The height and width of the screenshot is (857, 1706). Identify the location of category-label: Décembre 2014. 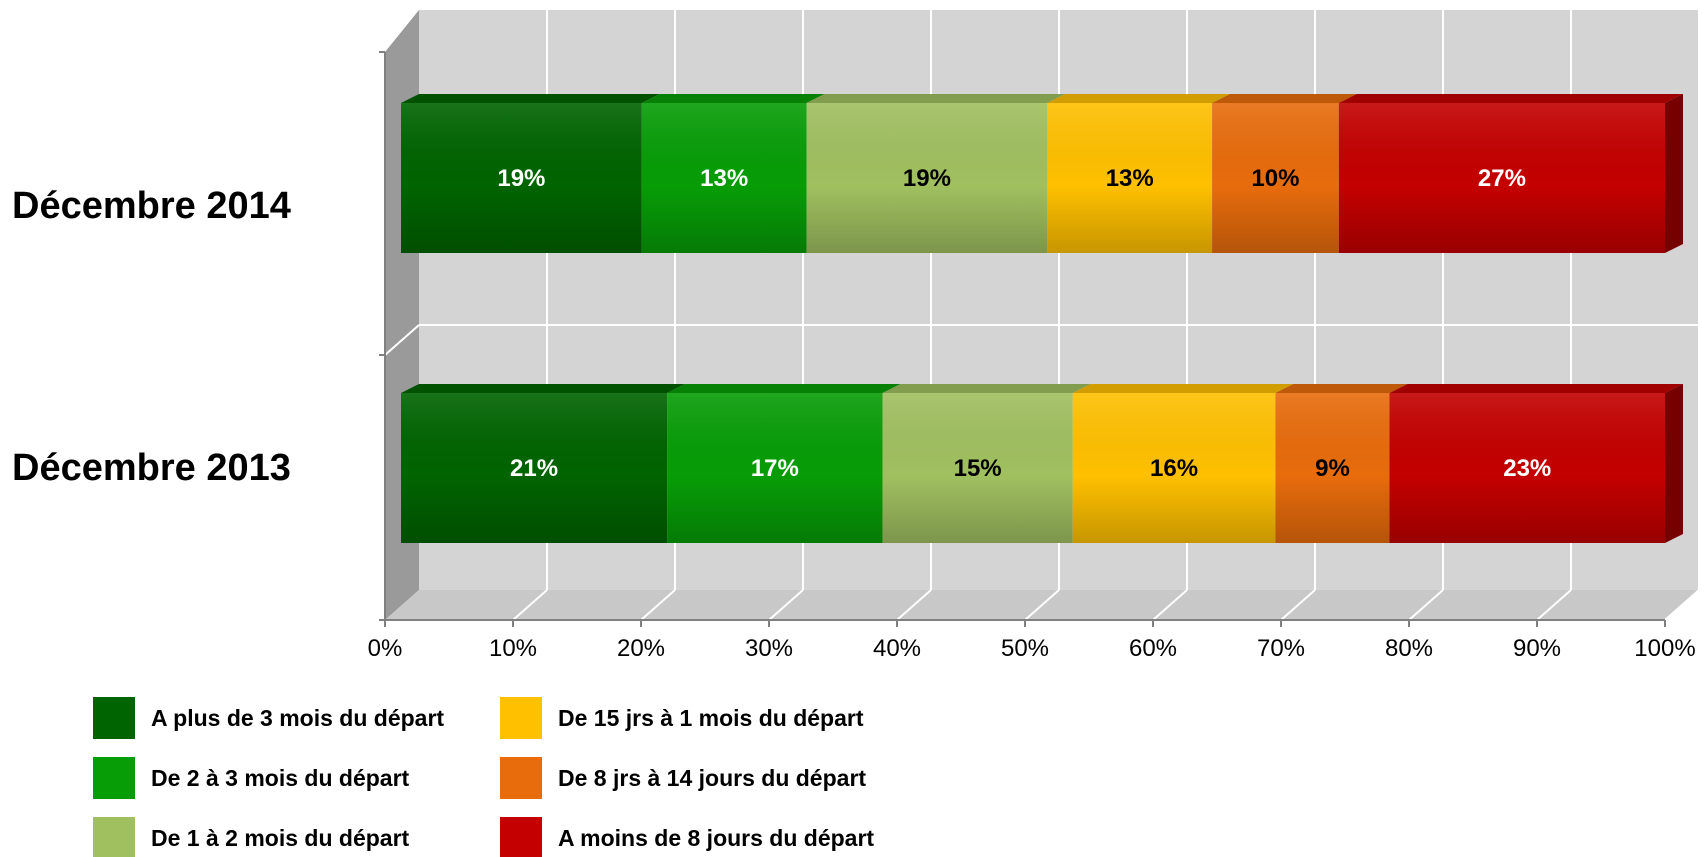
(151, 206).